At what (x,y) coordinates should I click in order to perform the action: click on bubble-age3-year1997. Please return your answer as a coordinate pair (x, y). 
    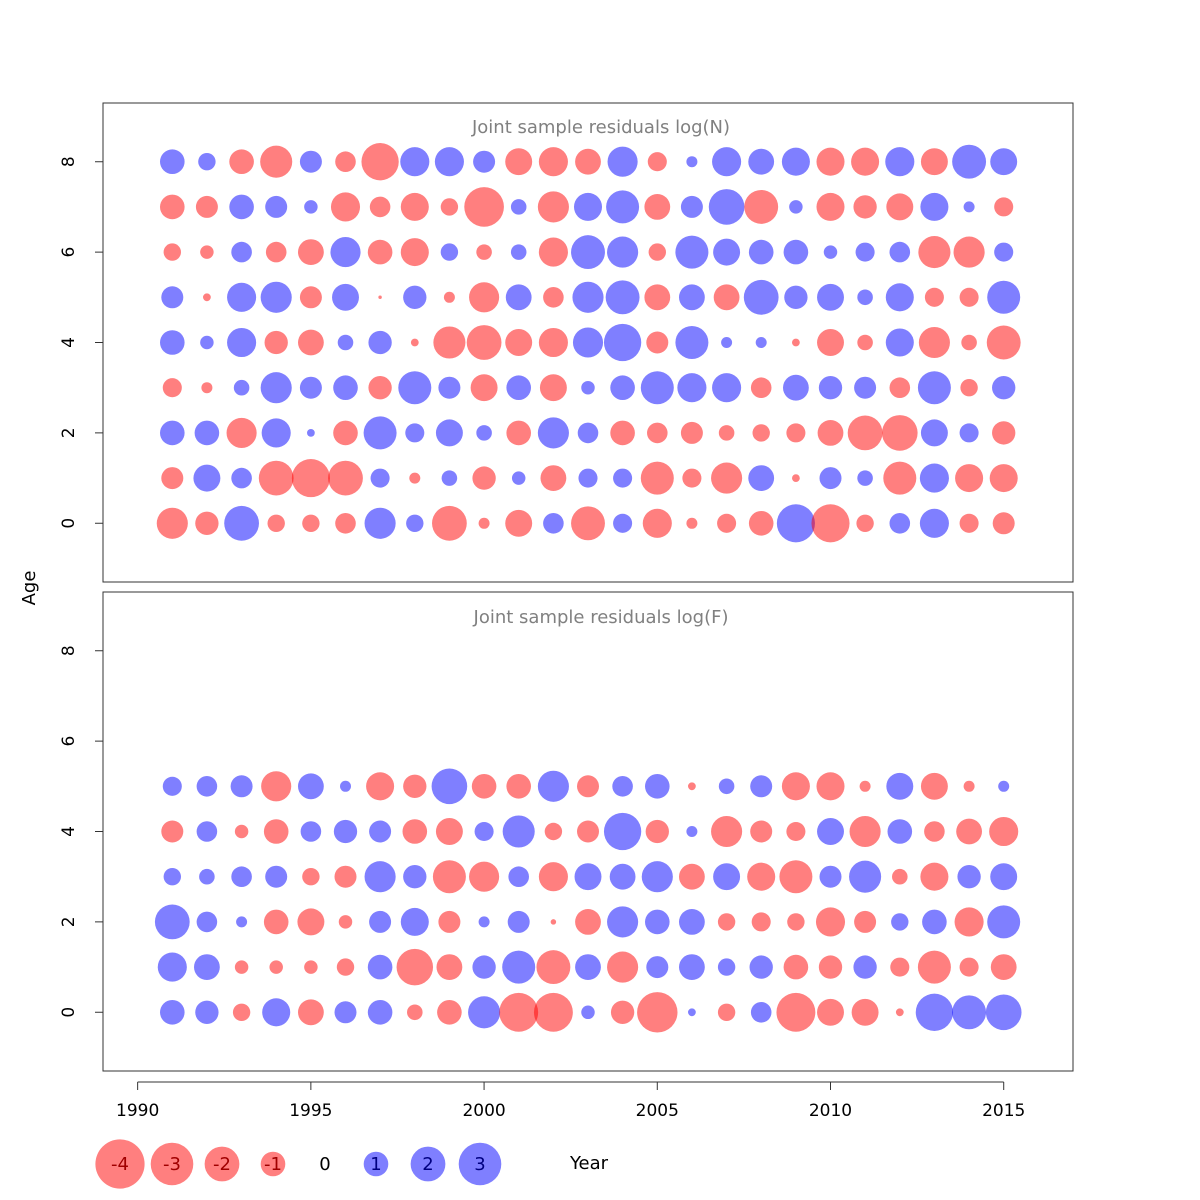
    Looking at the image, I should click on (380, 388).